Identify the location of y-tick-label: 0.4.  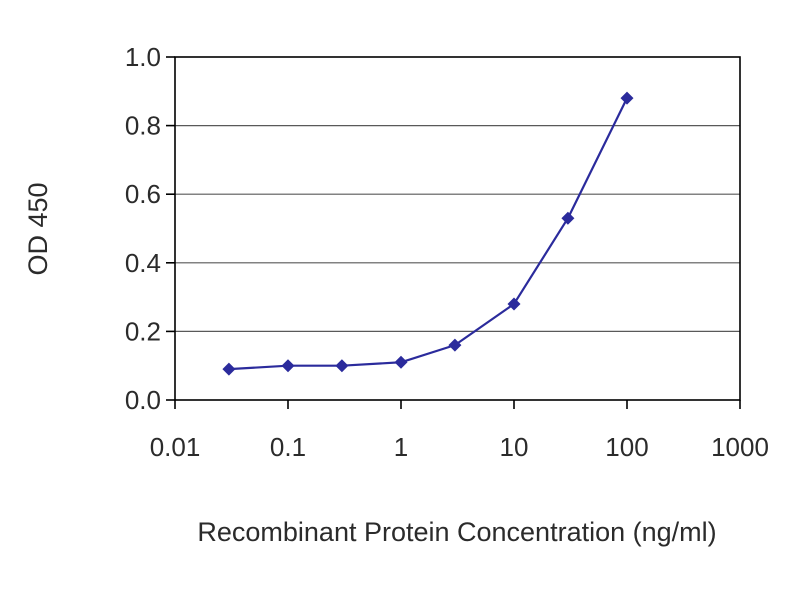
(143, 263).